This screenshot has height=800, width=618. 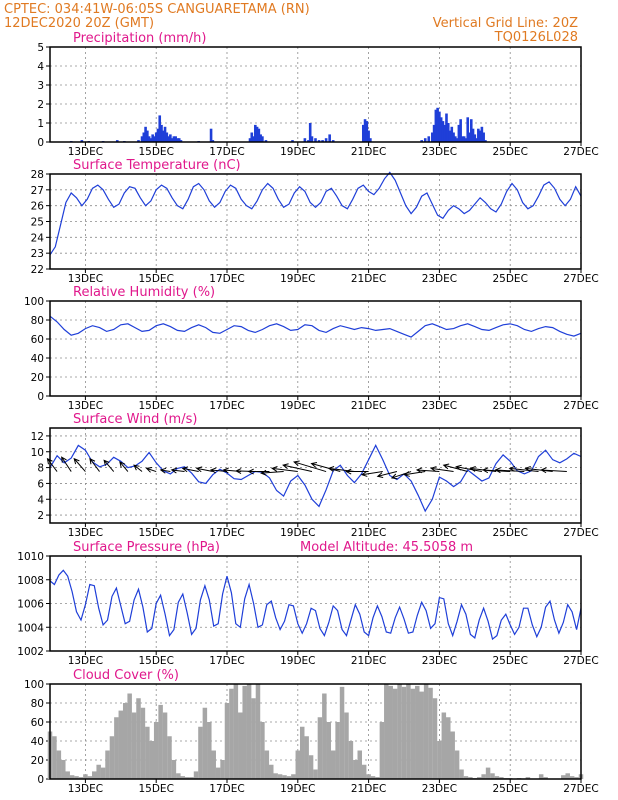 I want to click on rh-xtick-label: 19DEC, so click(x=297, y=406).